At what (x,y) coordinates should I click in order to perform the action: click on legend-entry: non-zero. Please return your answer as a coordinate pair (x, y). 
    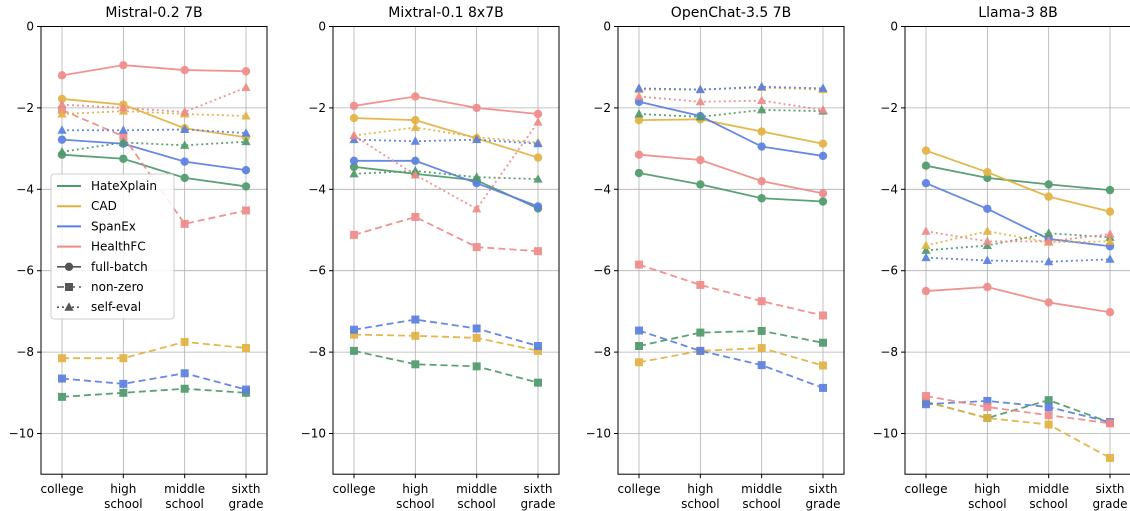
    Looking at the image, I should click on (117, 287).